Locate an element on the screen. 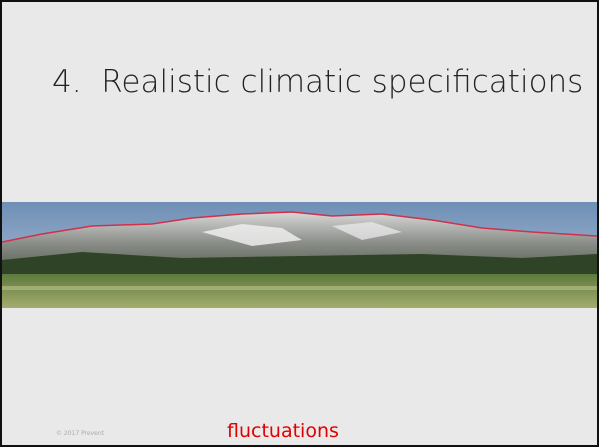 The image size is (599, 447). slide-title: 4. Realistic climatic specifications is located at coordinates (318, 82).